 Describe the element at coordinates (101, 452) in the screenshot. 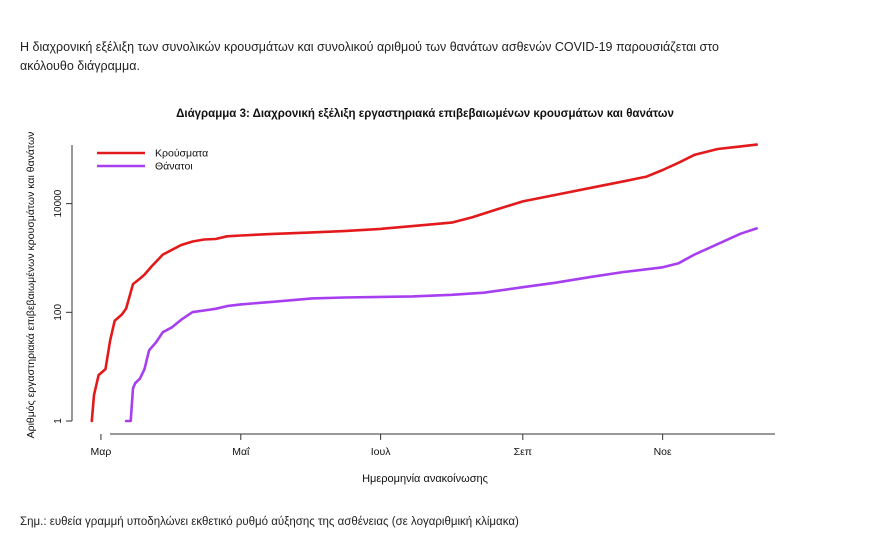

I see `x-tick-label: Μαρ` at that location.